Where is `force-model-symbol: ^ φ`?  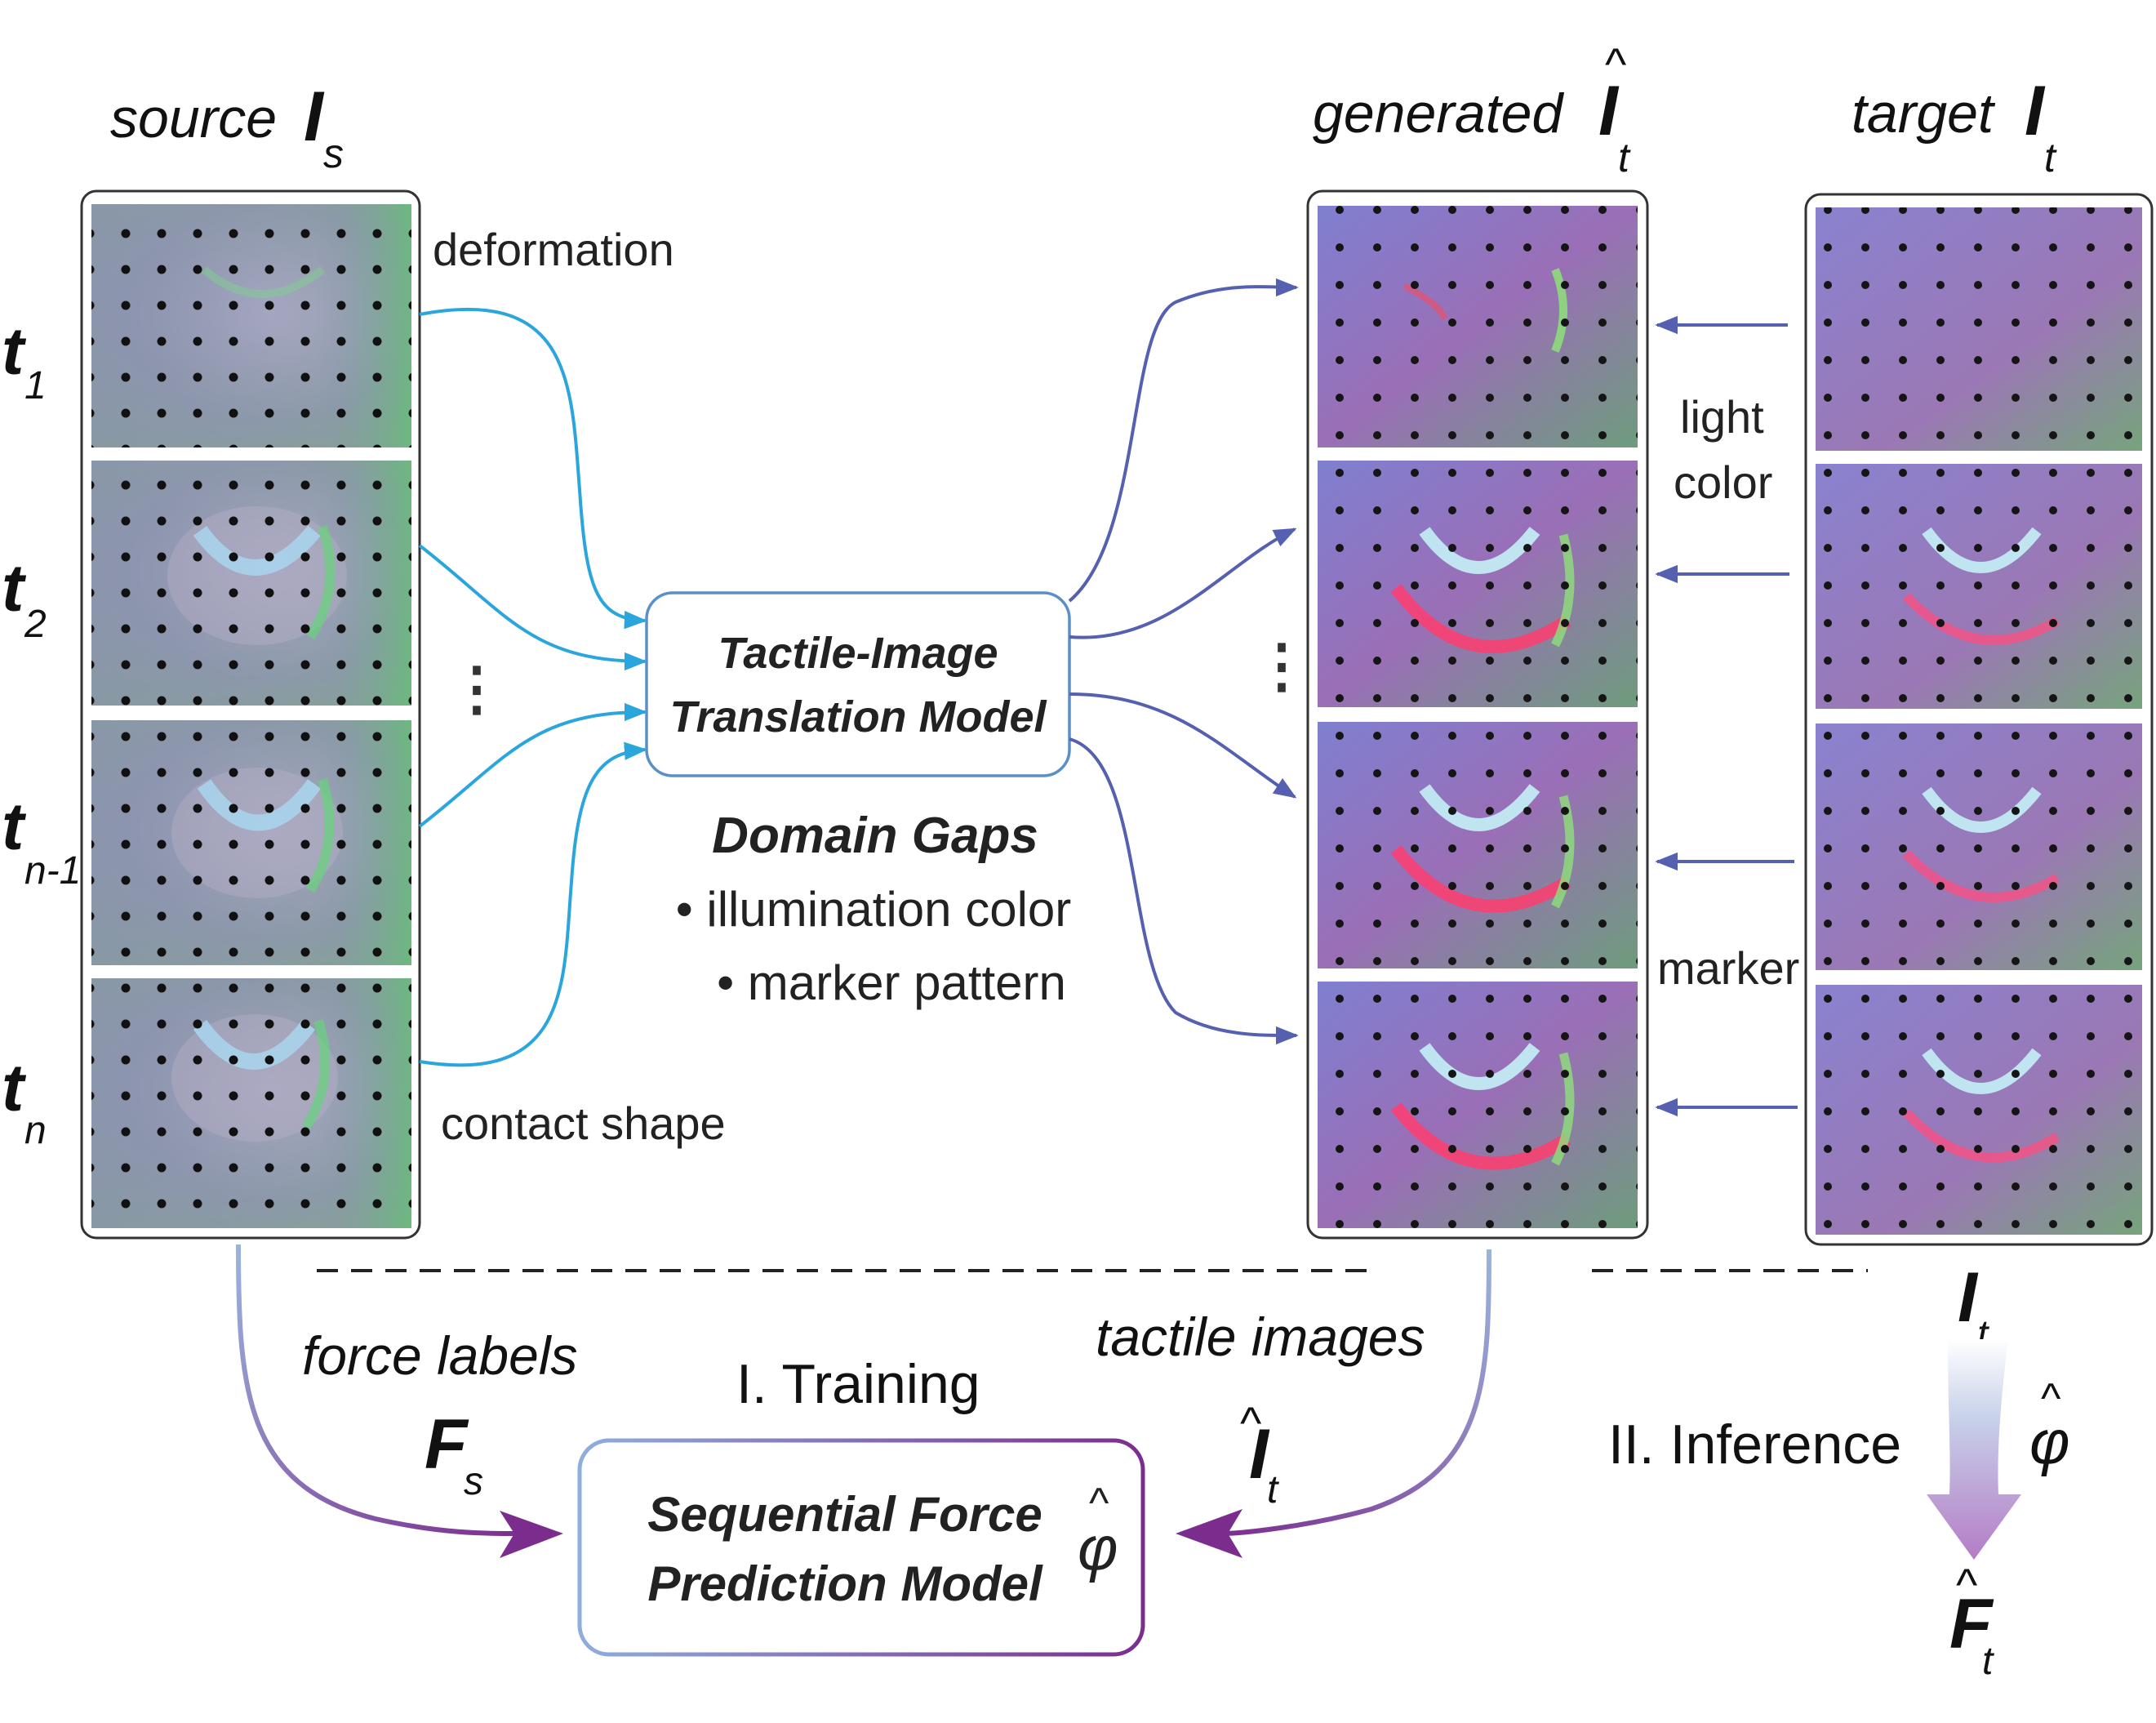 force-model-symbol: ^ φ is located at coordinates (1098, 1532).